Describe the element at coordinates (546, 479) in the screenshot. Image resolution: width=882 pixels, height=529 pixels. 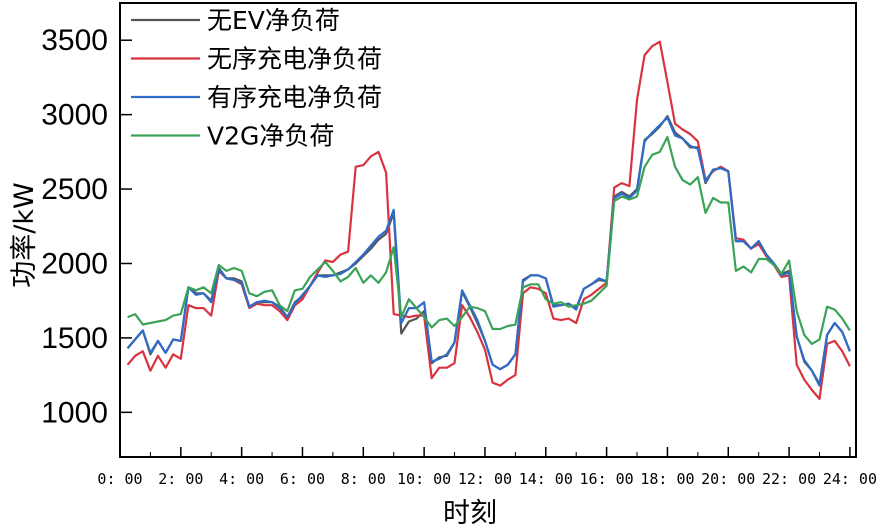
I see `x-tick-label: 14: 00` at that location.